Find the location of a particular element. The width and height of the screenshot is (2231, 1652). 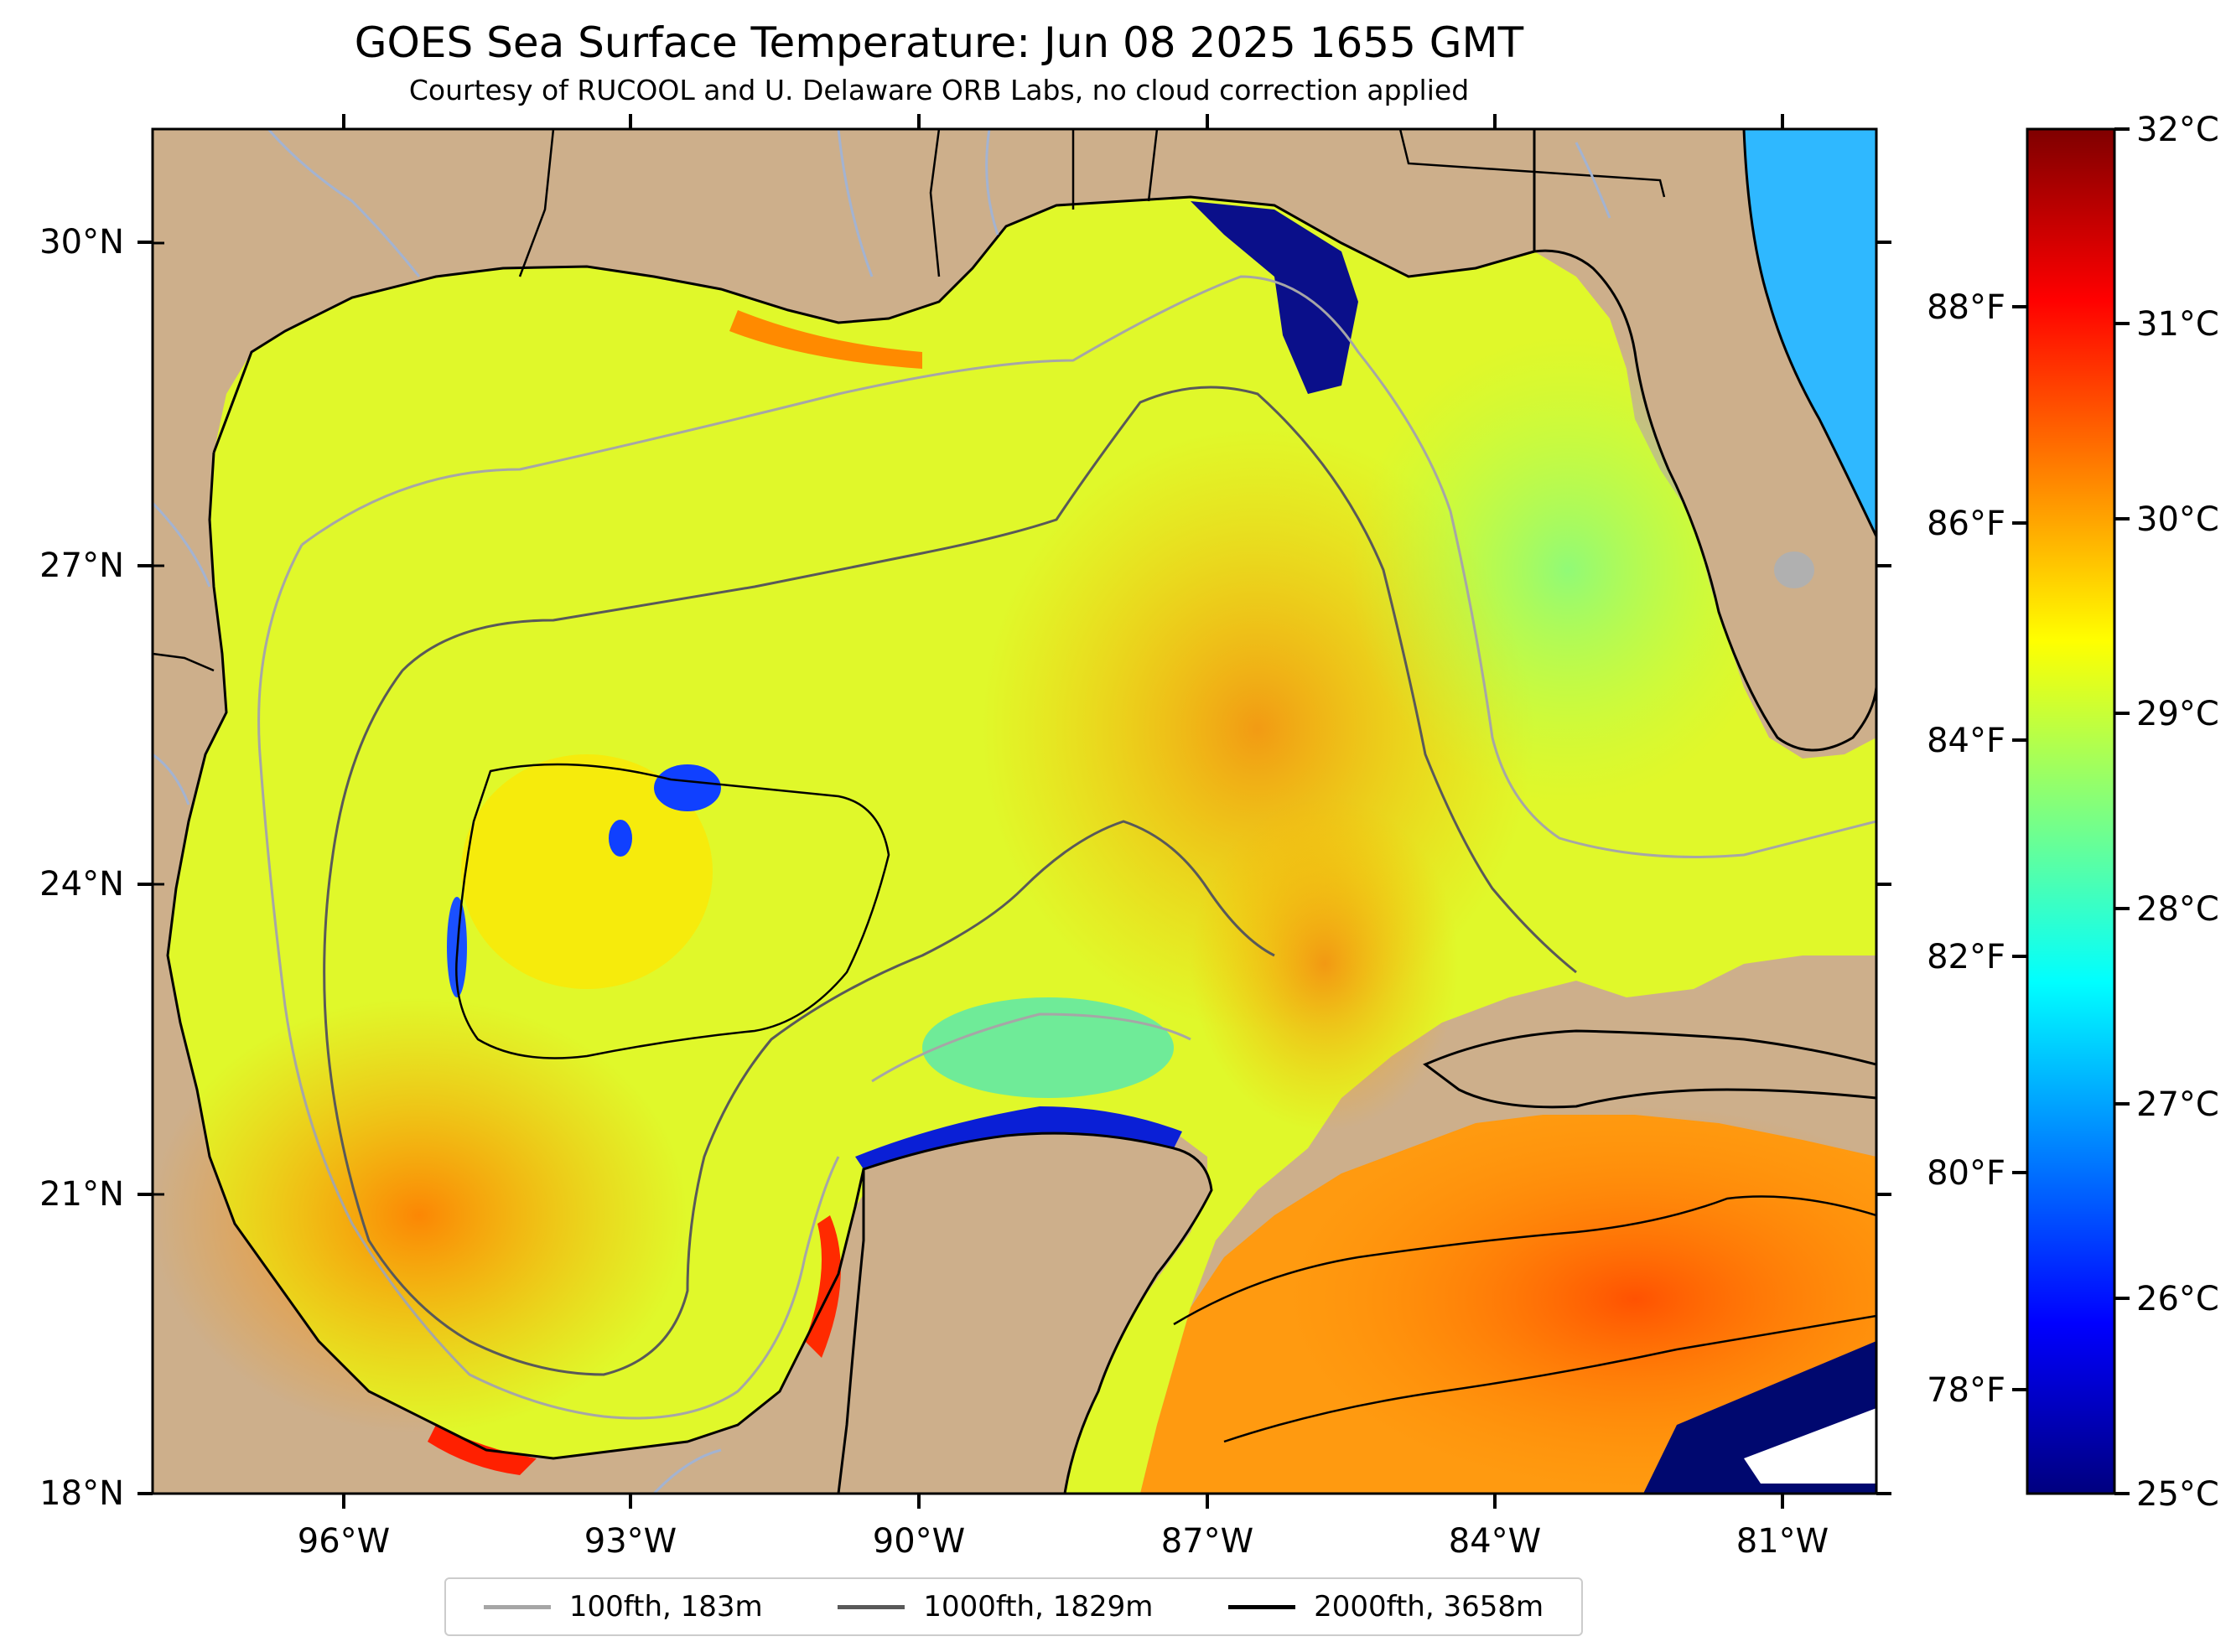

inner-tick-marks is located at coordinates (158, 718).